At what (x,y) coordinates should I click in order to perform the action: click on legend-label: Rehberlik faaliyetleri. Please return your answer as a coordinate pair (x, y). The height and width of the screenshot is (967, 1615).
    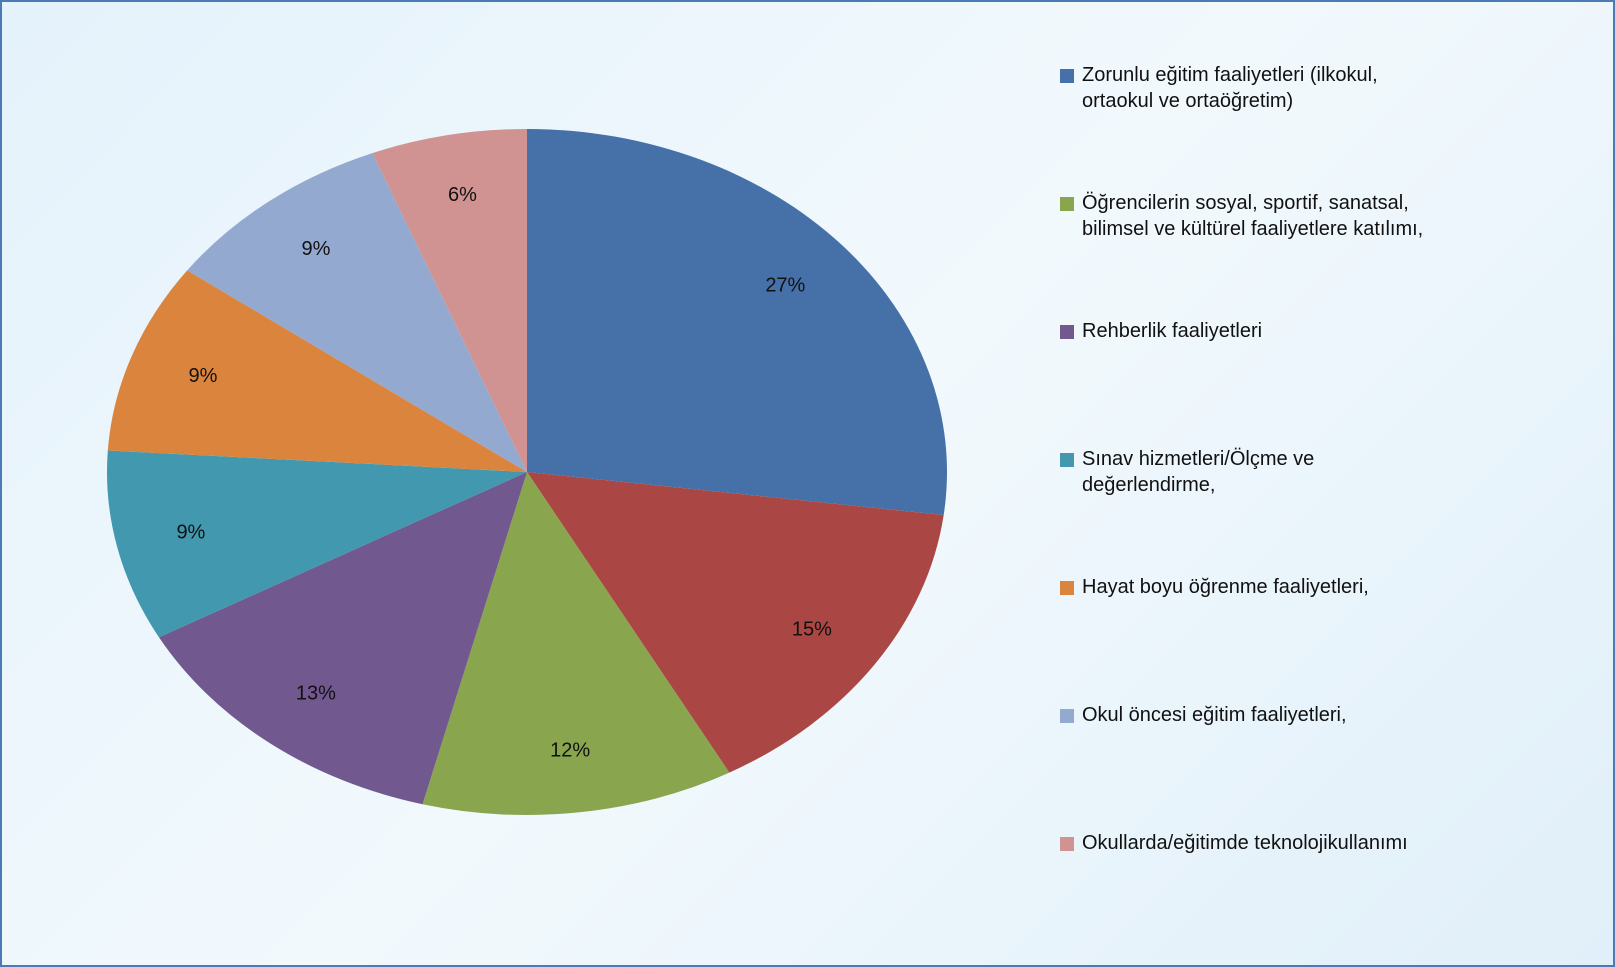
    Looking at the image, I should click on (1172, 331).